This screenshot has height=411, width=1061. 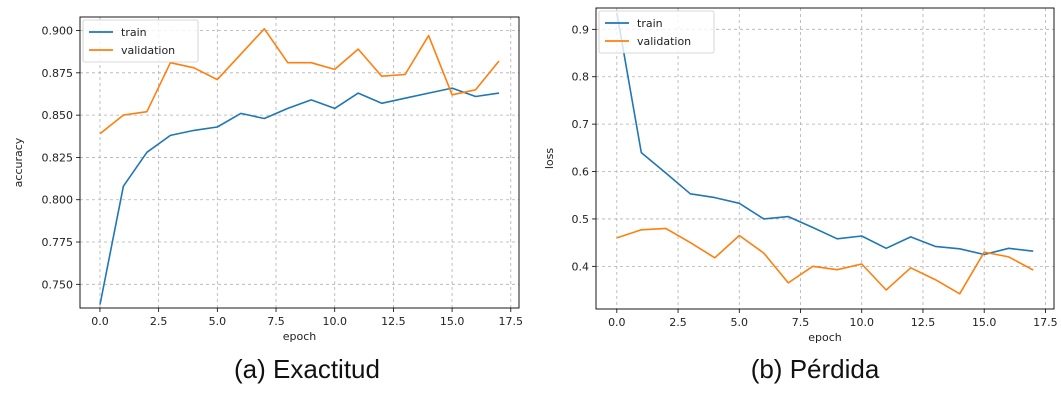 I want to click on y-tick-label: 0.5, so click(x=581, y=219).